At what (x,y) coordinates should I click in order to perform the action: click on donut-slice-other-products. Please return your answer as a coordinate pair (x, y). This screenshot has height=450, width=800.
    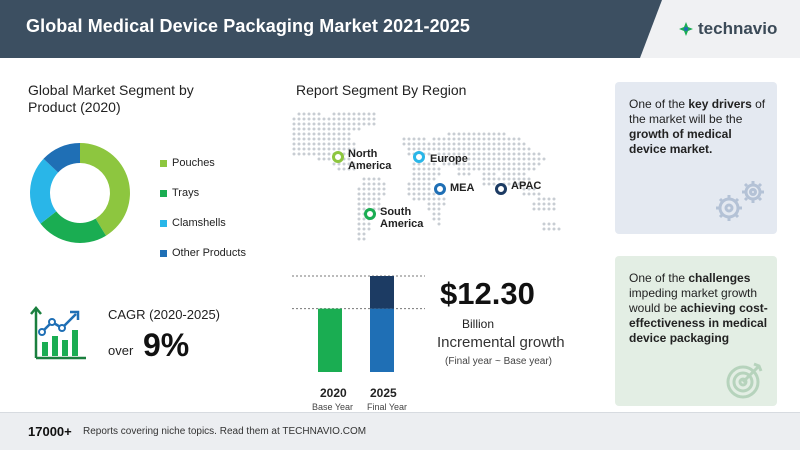
    Looking at the image, I should click on (61, 158).